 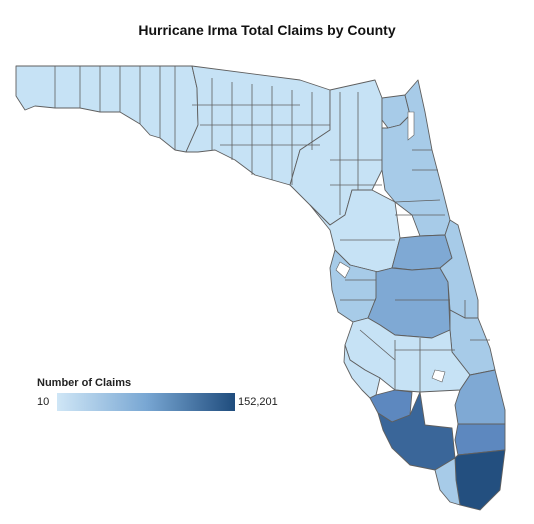 What do you see at coordinates (84, 383) in the screenshot?
I see `legend-title: Number of Claims` at bounding box center [84, 383].